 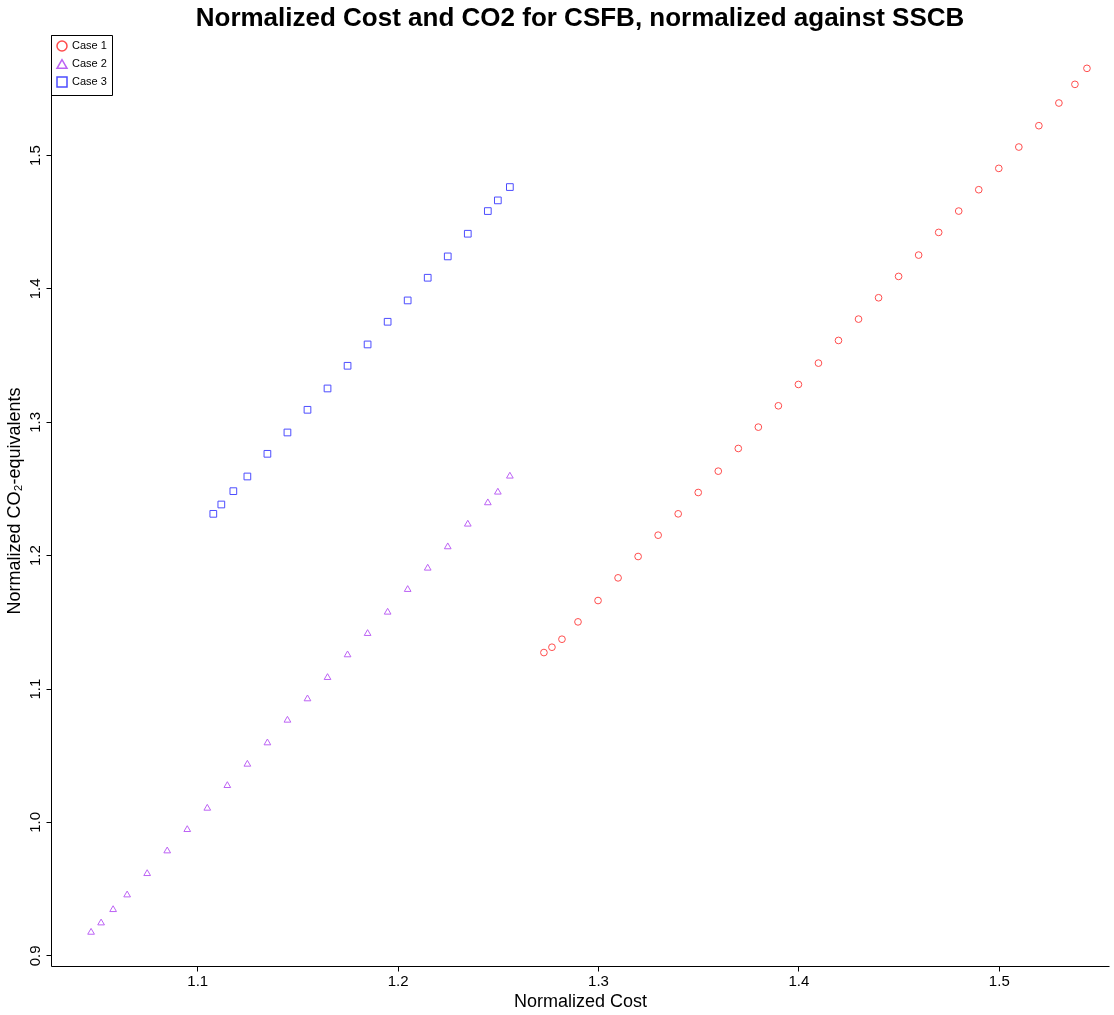 What do you see at coordinates (34, 155) in the screenshot?
I see `y-tick-label: 1.5` at bounding box center [34, 155].